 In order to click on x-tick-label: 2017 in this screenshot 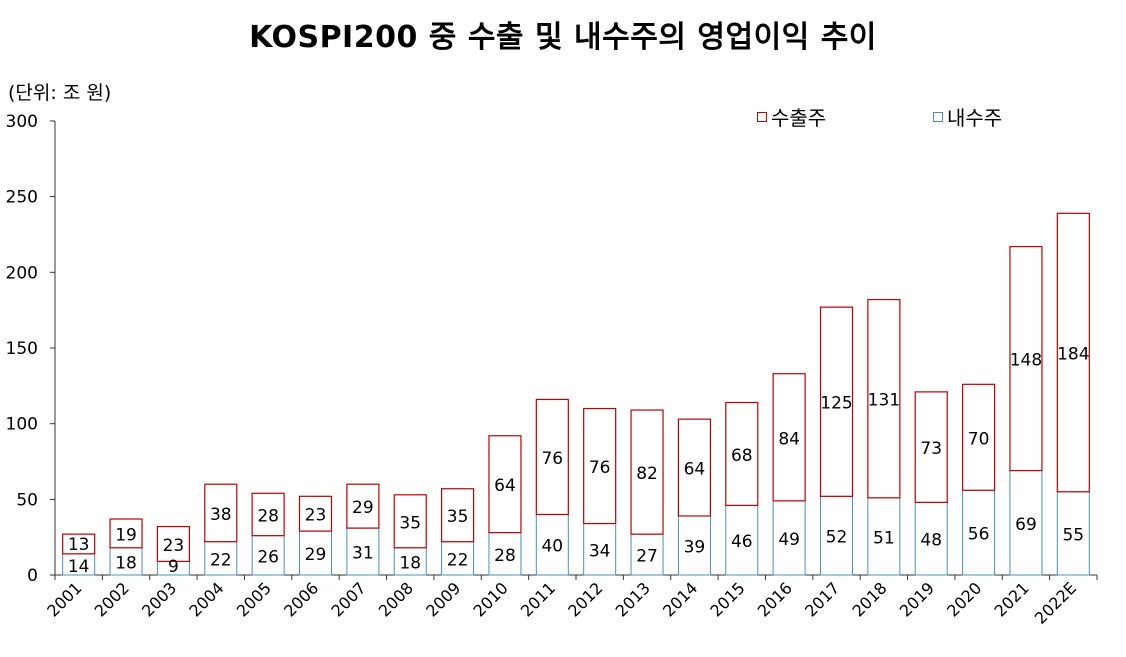, I will do `click(822, 599)`.